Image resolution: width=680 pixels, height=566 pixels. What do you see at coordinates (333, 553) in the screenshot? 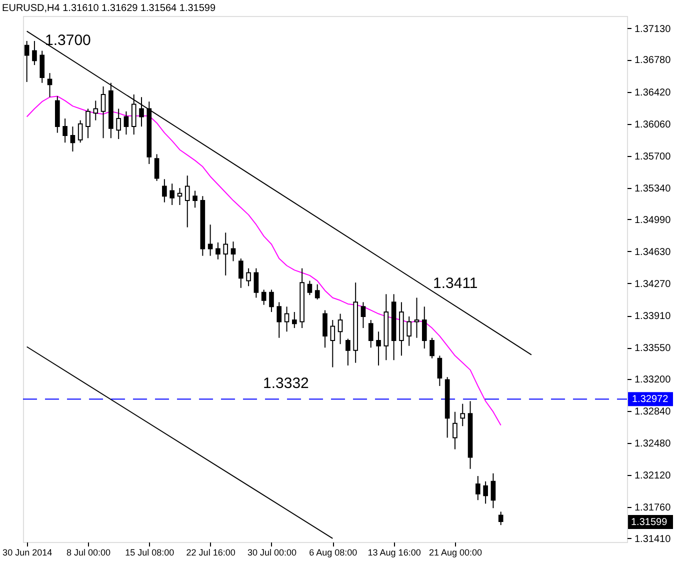
I see `x-tick-label: 6 Aug 08:00` at bounding box center [333, 553].